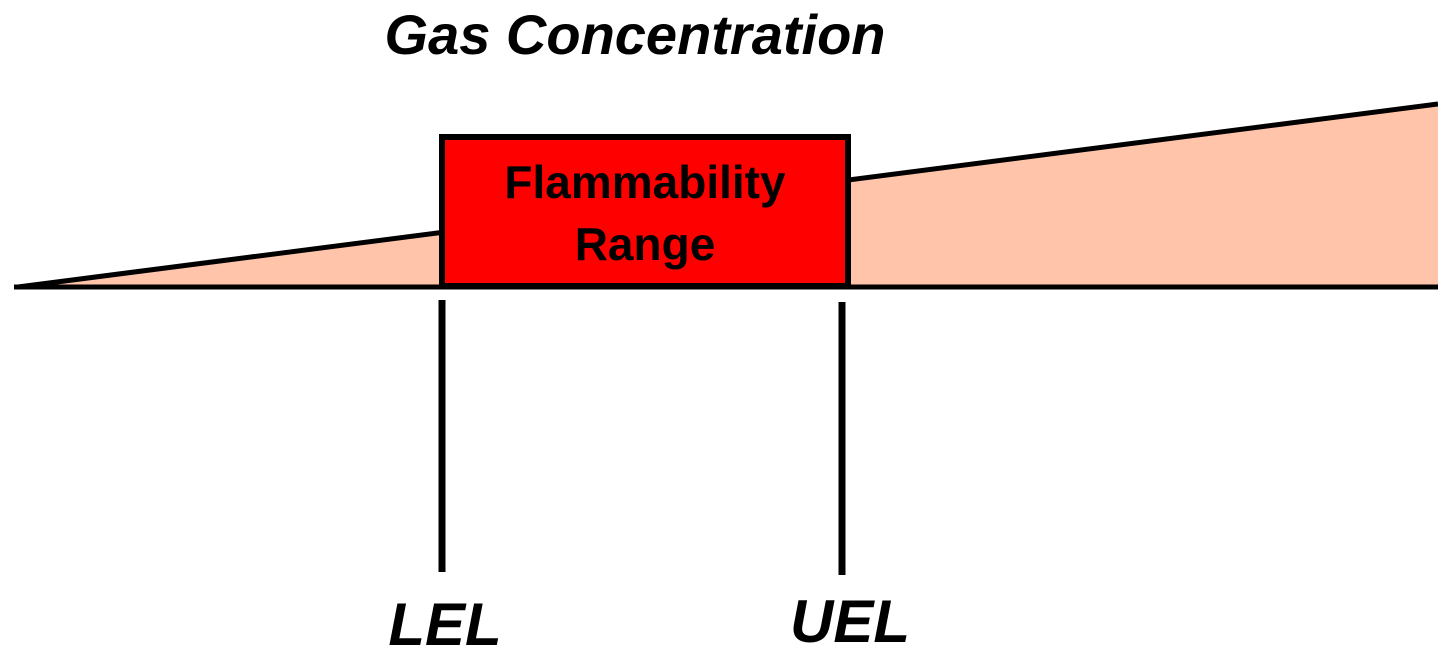 The image size is (1438, 648). Describe the element at coordinates (645, 211) in the screenshot. I see `flammability-box` at that location.